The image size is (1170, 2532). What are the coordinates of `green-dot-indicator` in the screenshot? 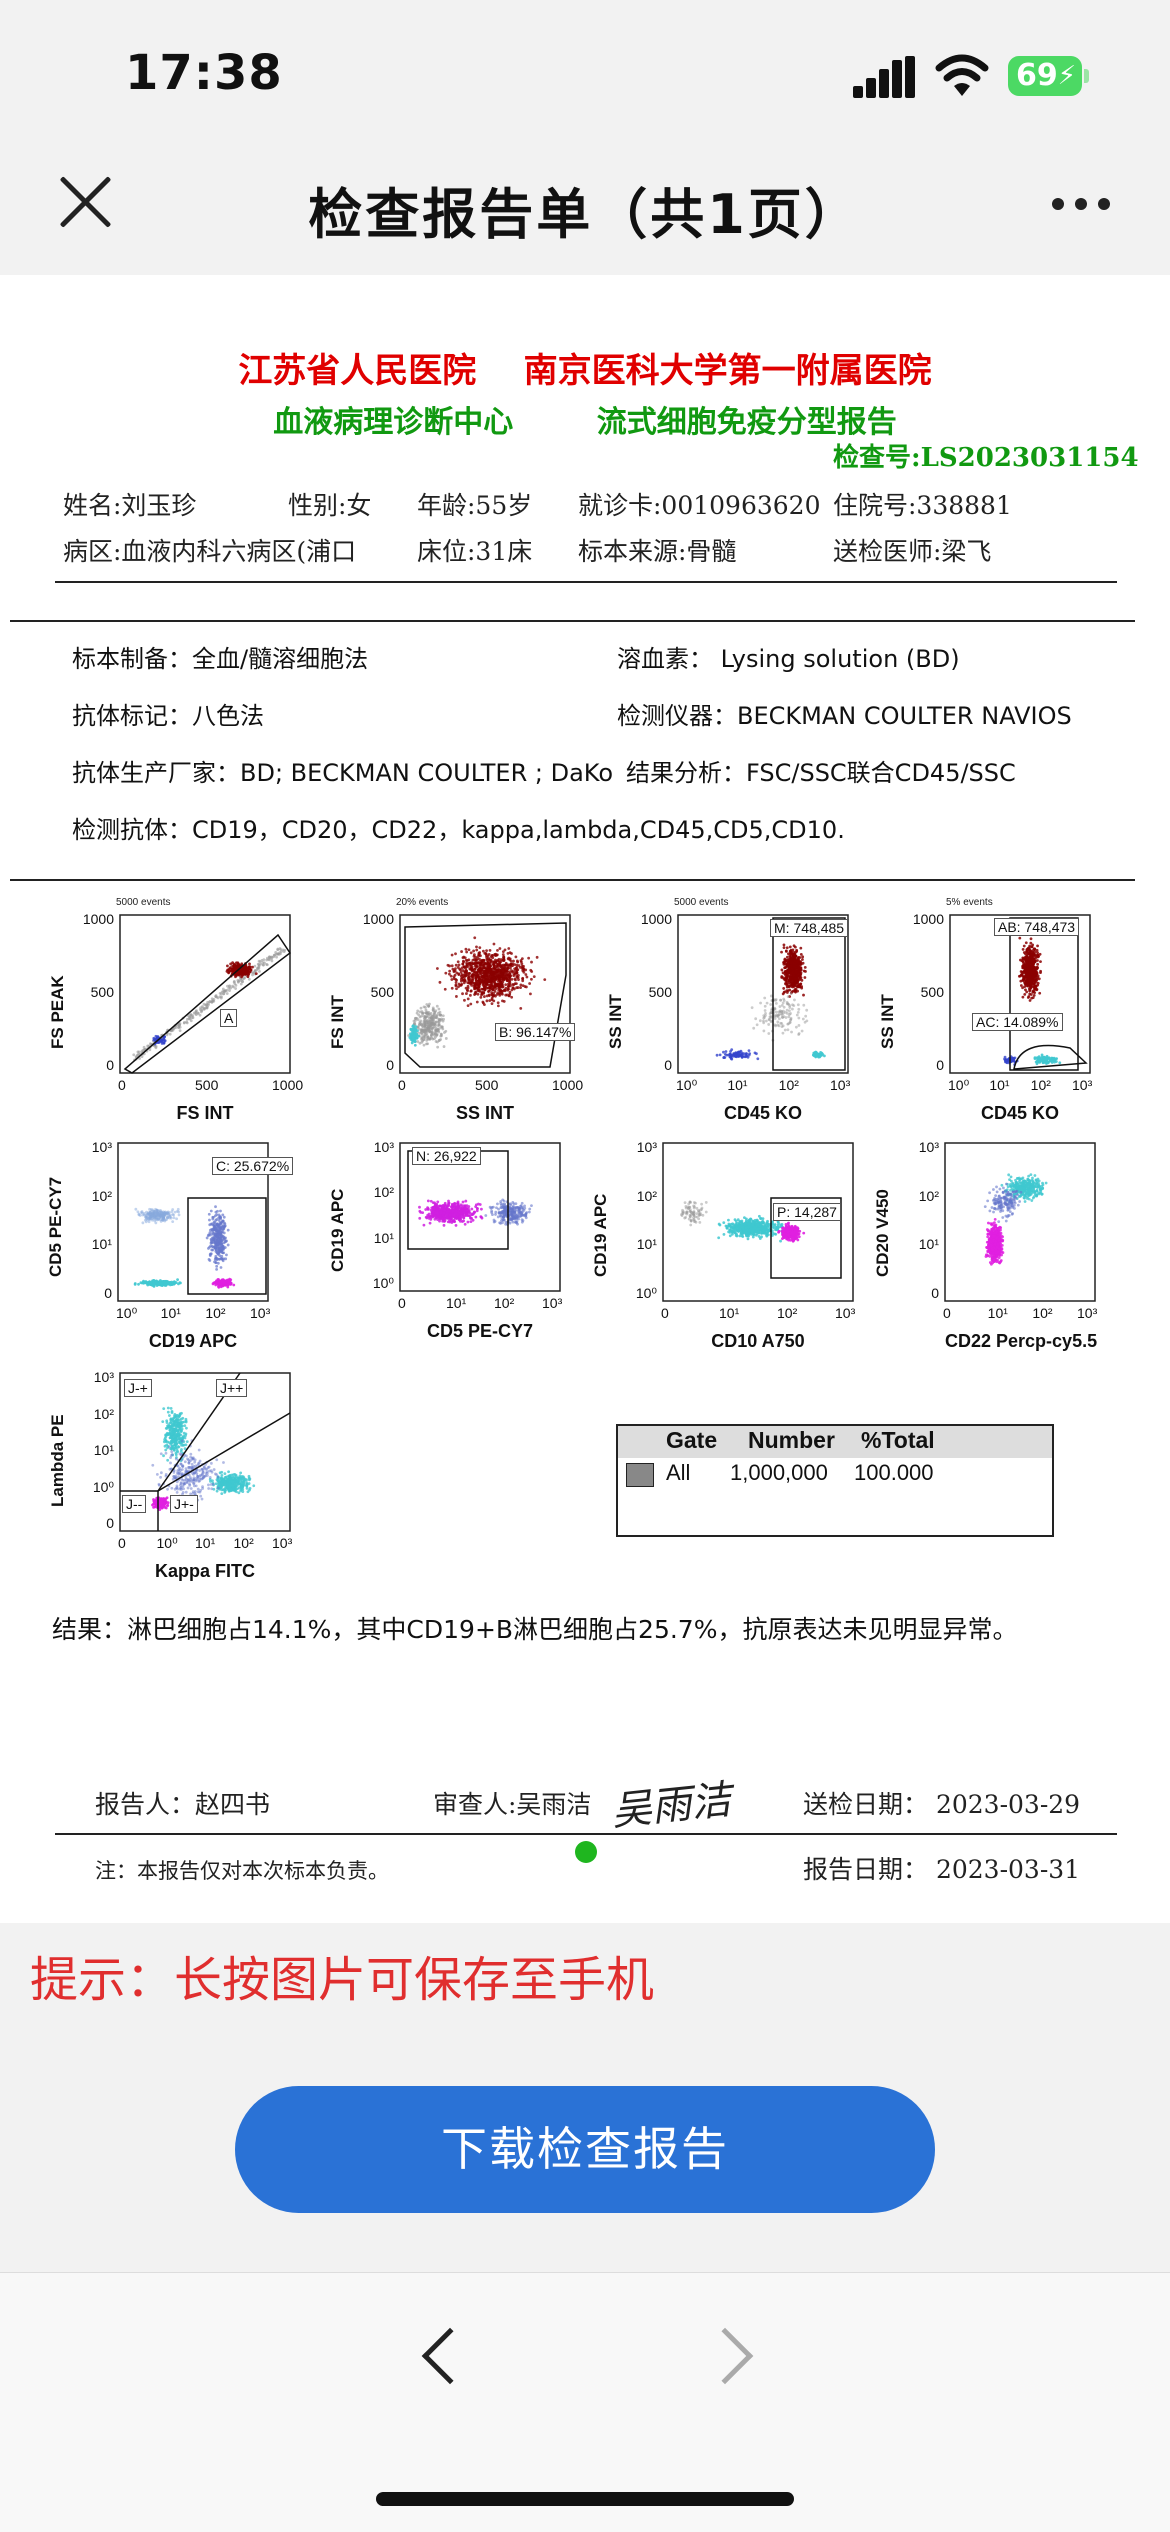 It's located at (586, 1852).